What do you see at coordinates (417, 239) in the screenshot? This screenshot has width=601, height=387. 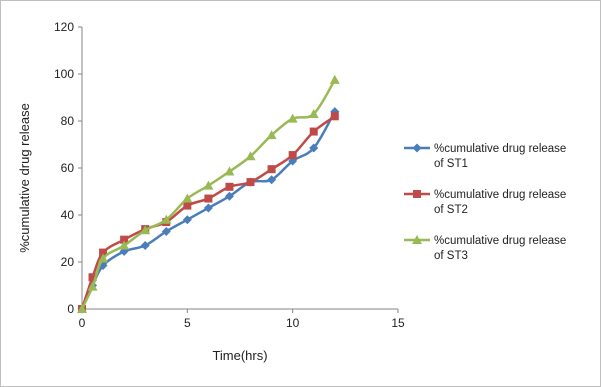 I see `legend-marker-st3` at bounding box center [417, 239].